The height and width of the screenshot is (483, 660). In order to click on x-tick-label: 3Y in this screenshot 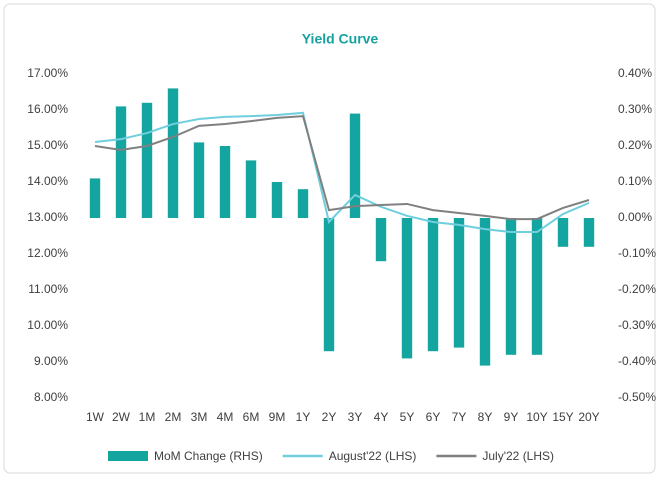, I will do `click(355, 417)`.